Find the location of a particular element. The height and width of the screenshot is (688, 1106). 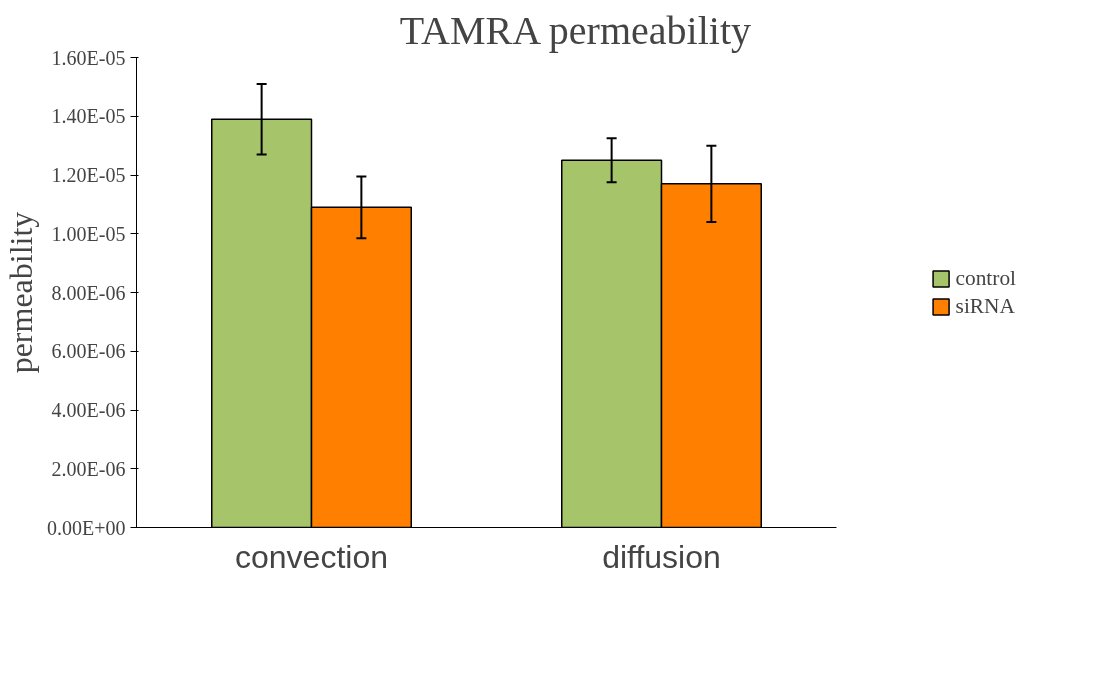

y-tick-label: 8.00E-06 is located at coordinates (88, 292).